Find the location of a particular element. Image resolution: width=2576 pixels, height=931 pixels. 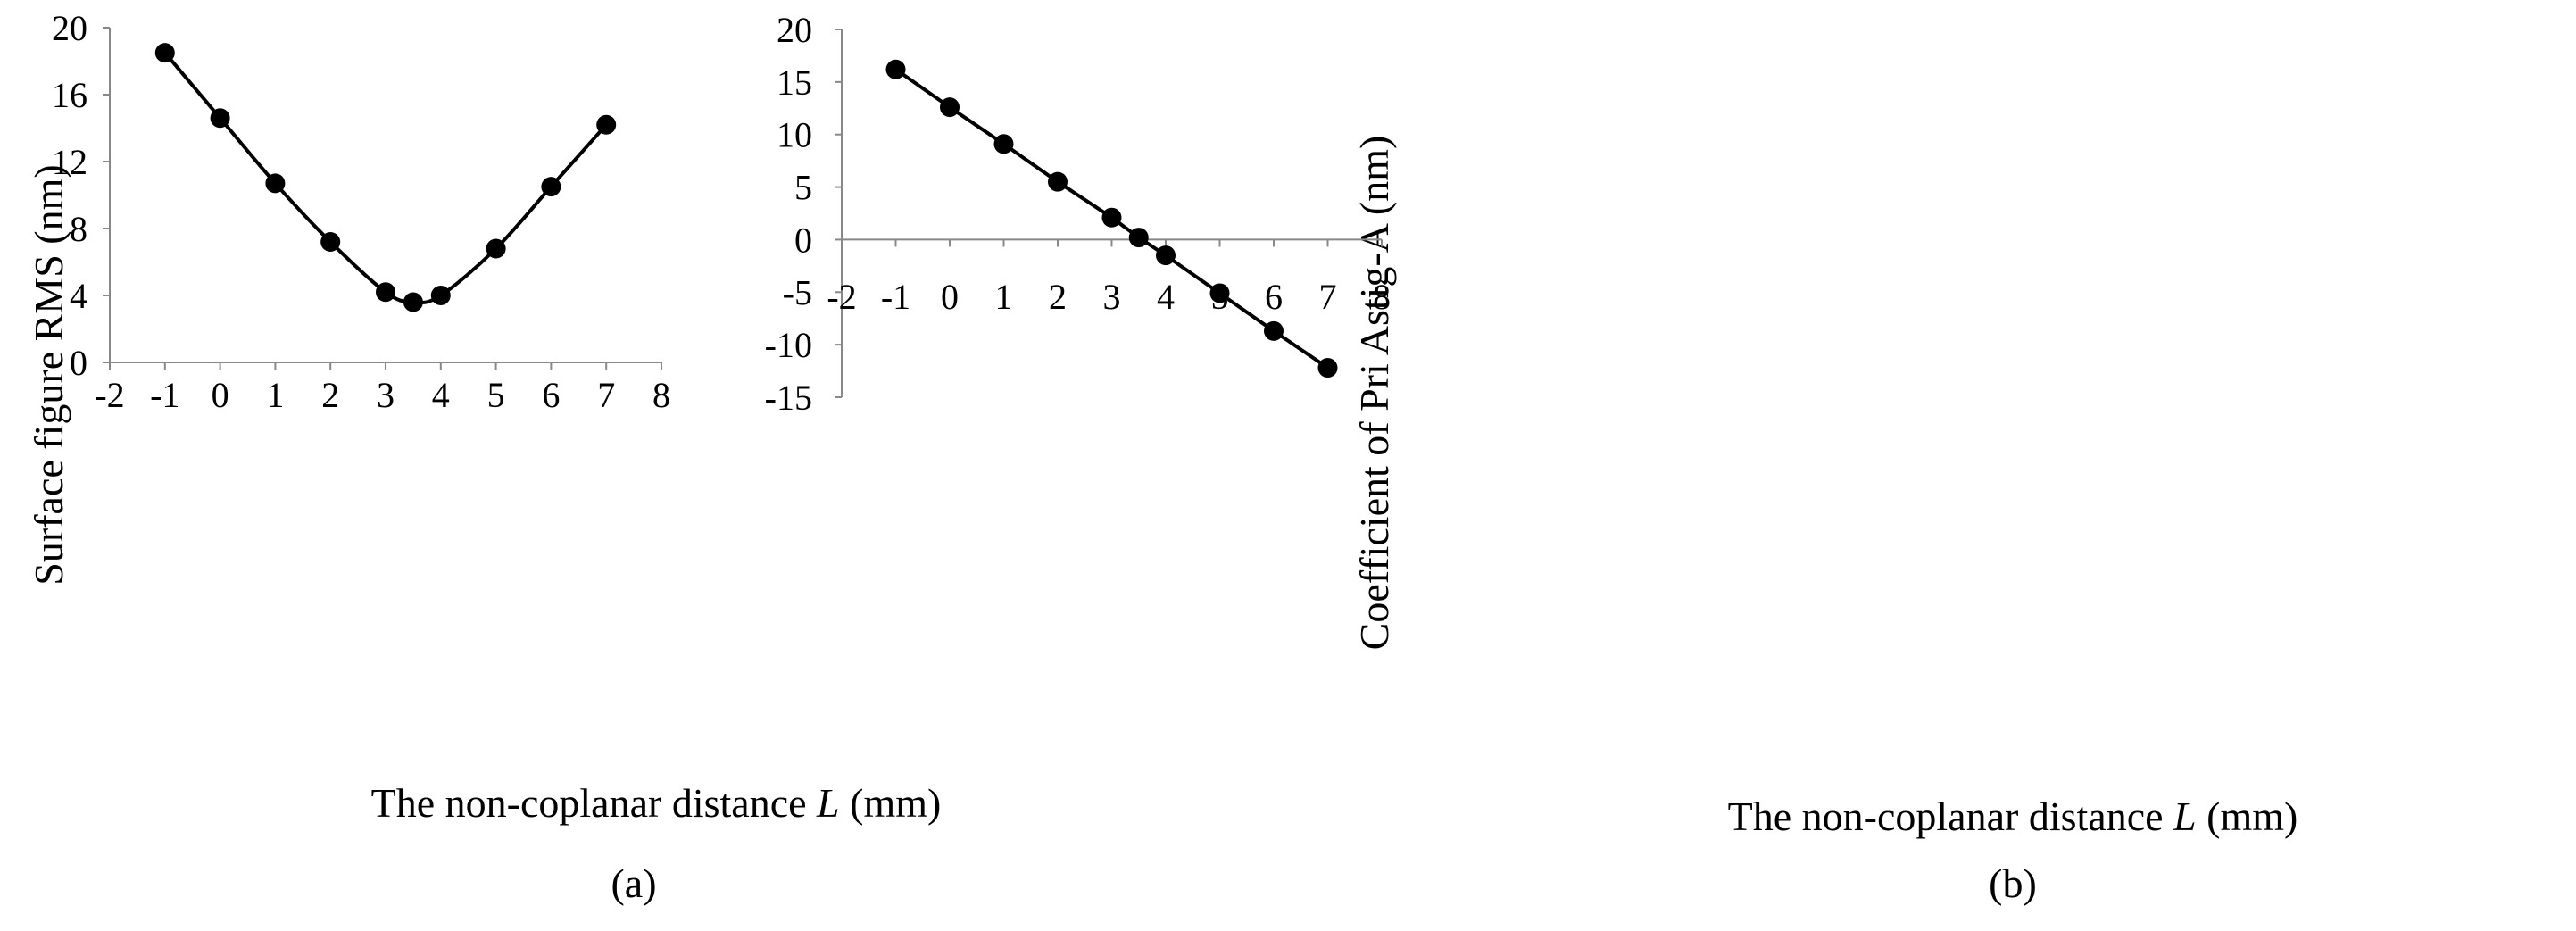

y-tick-label: 5 is located at coordinates (803, 188).